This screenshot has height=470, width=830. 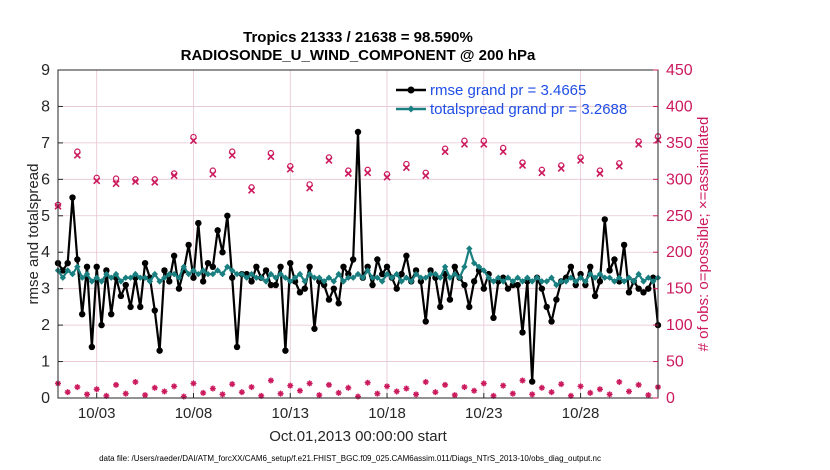 I want to click on y-tick-label: 2, so click(x=45, y=325).